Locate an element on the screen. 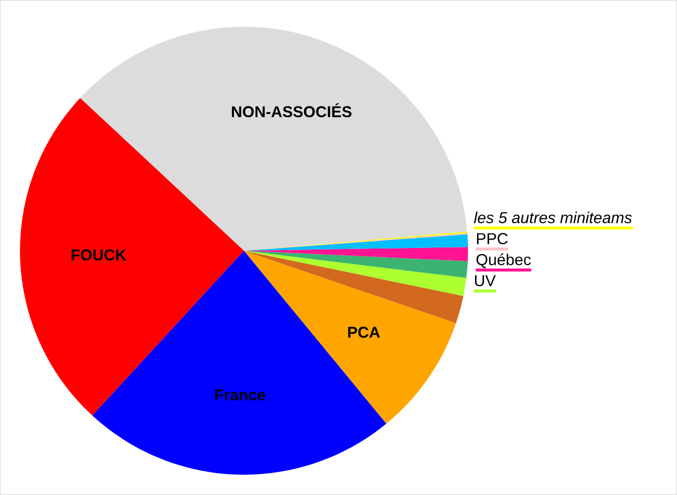  slice-label: PPC is located at coordinates (492, 238).